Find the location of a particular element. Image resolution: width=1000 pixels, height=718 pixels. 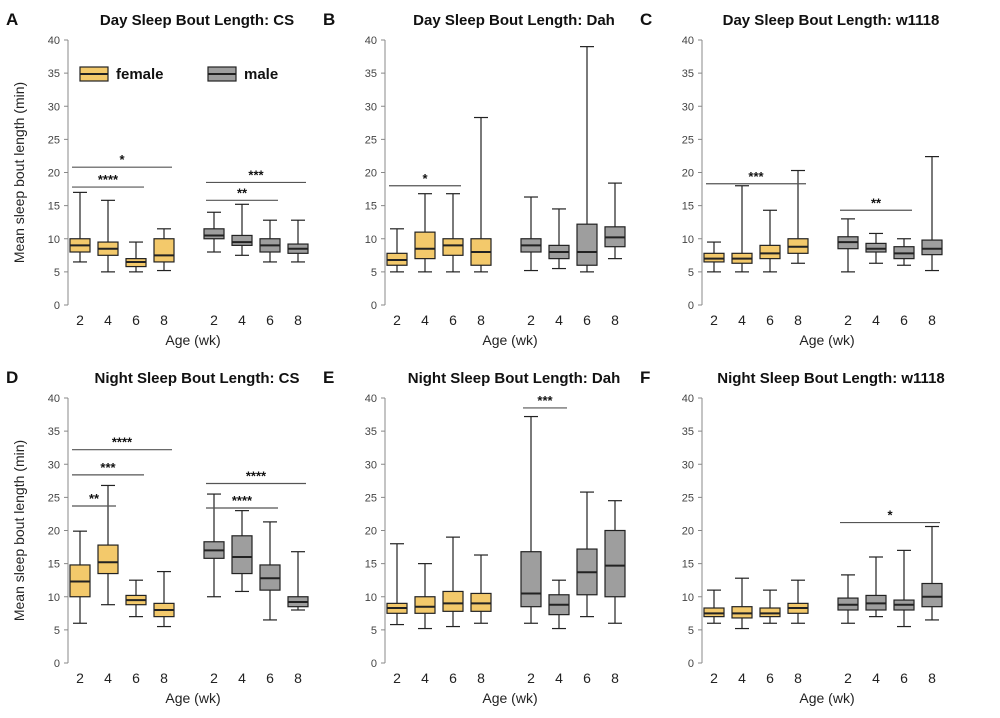

panel-title: Night Sleep Bout Length: CS is located at coordinates (197, 378).